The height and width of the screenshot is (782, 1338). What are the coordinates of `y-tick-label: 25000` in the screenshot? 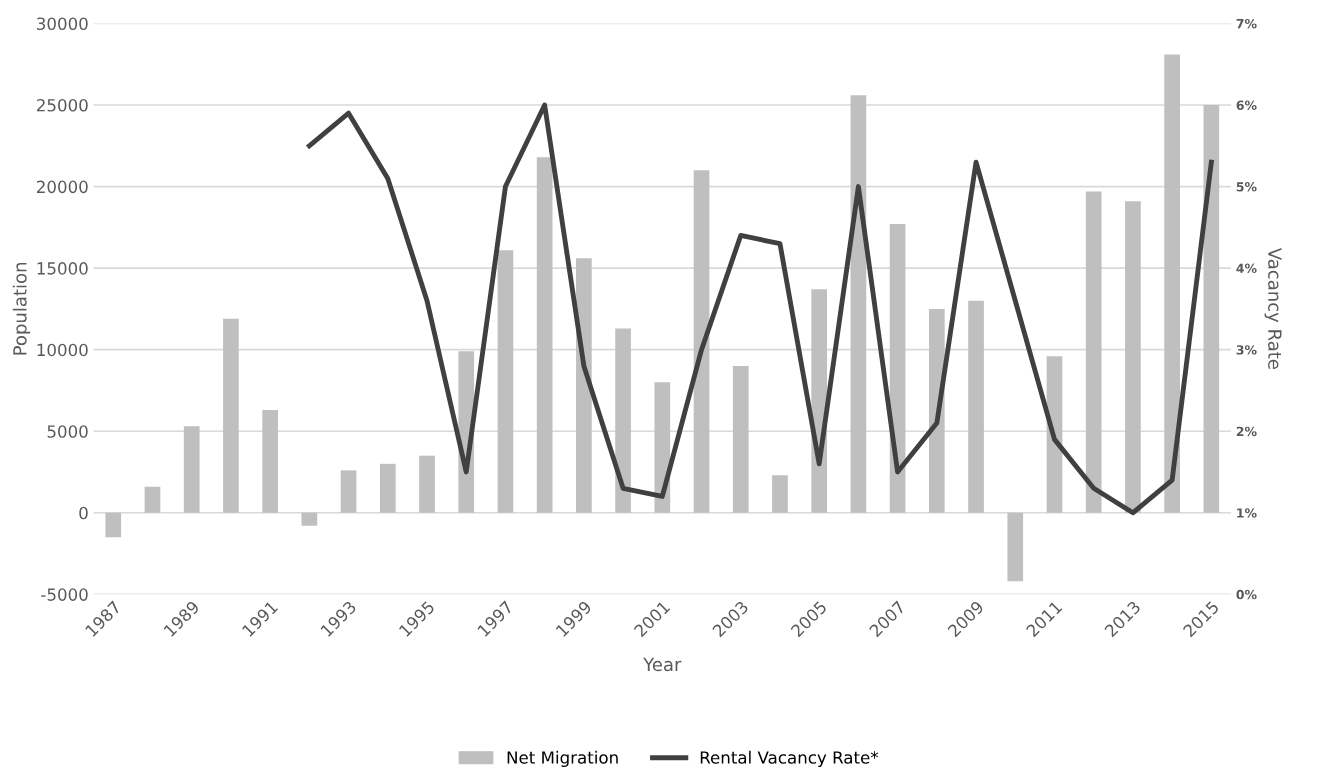 It's located at (62, 105).